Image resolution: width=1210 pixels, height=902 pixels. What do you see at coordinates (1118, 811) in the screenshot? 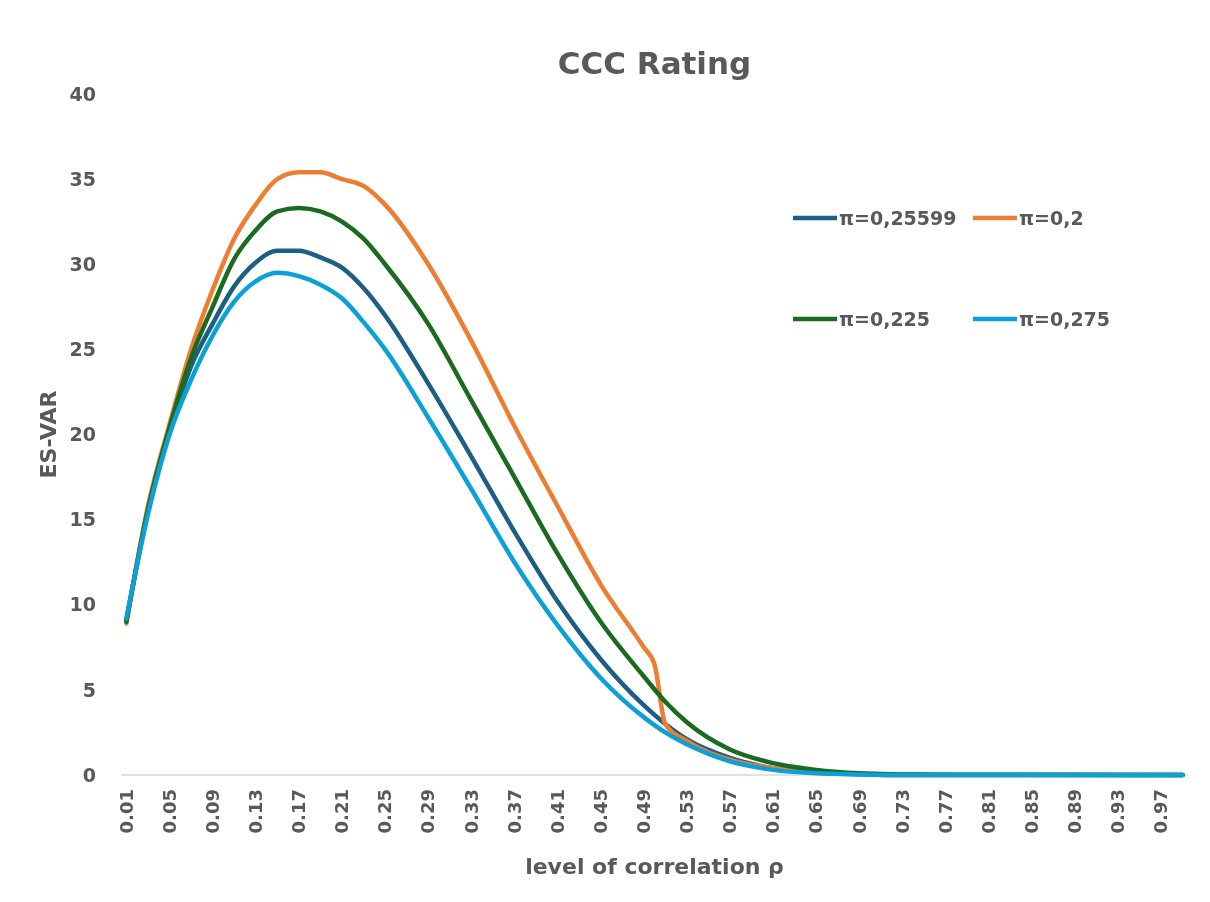
I see `x-tick-label: 0.93` at bounding box center [1118, 811].